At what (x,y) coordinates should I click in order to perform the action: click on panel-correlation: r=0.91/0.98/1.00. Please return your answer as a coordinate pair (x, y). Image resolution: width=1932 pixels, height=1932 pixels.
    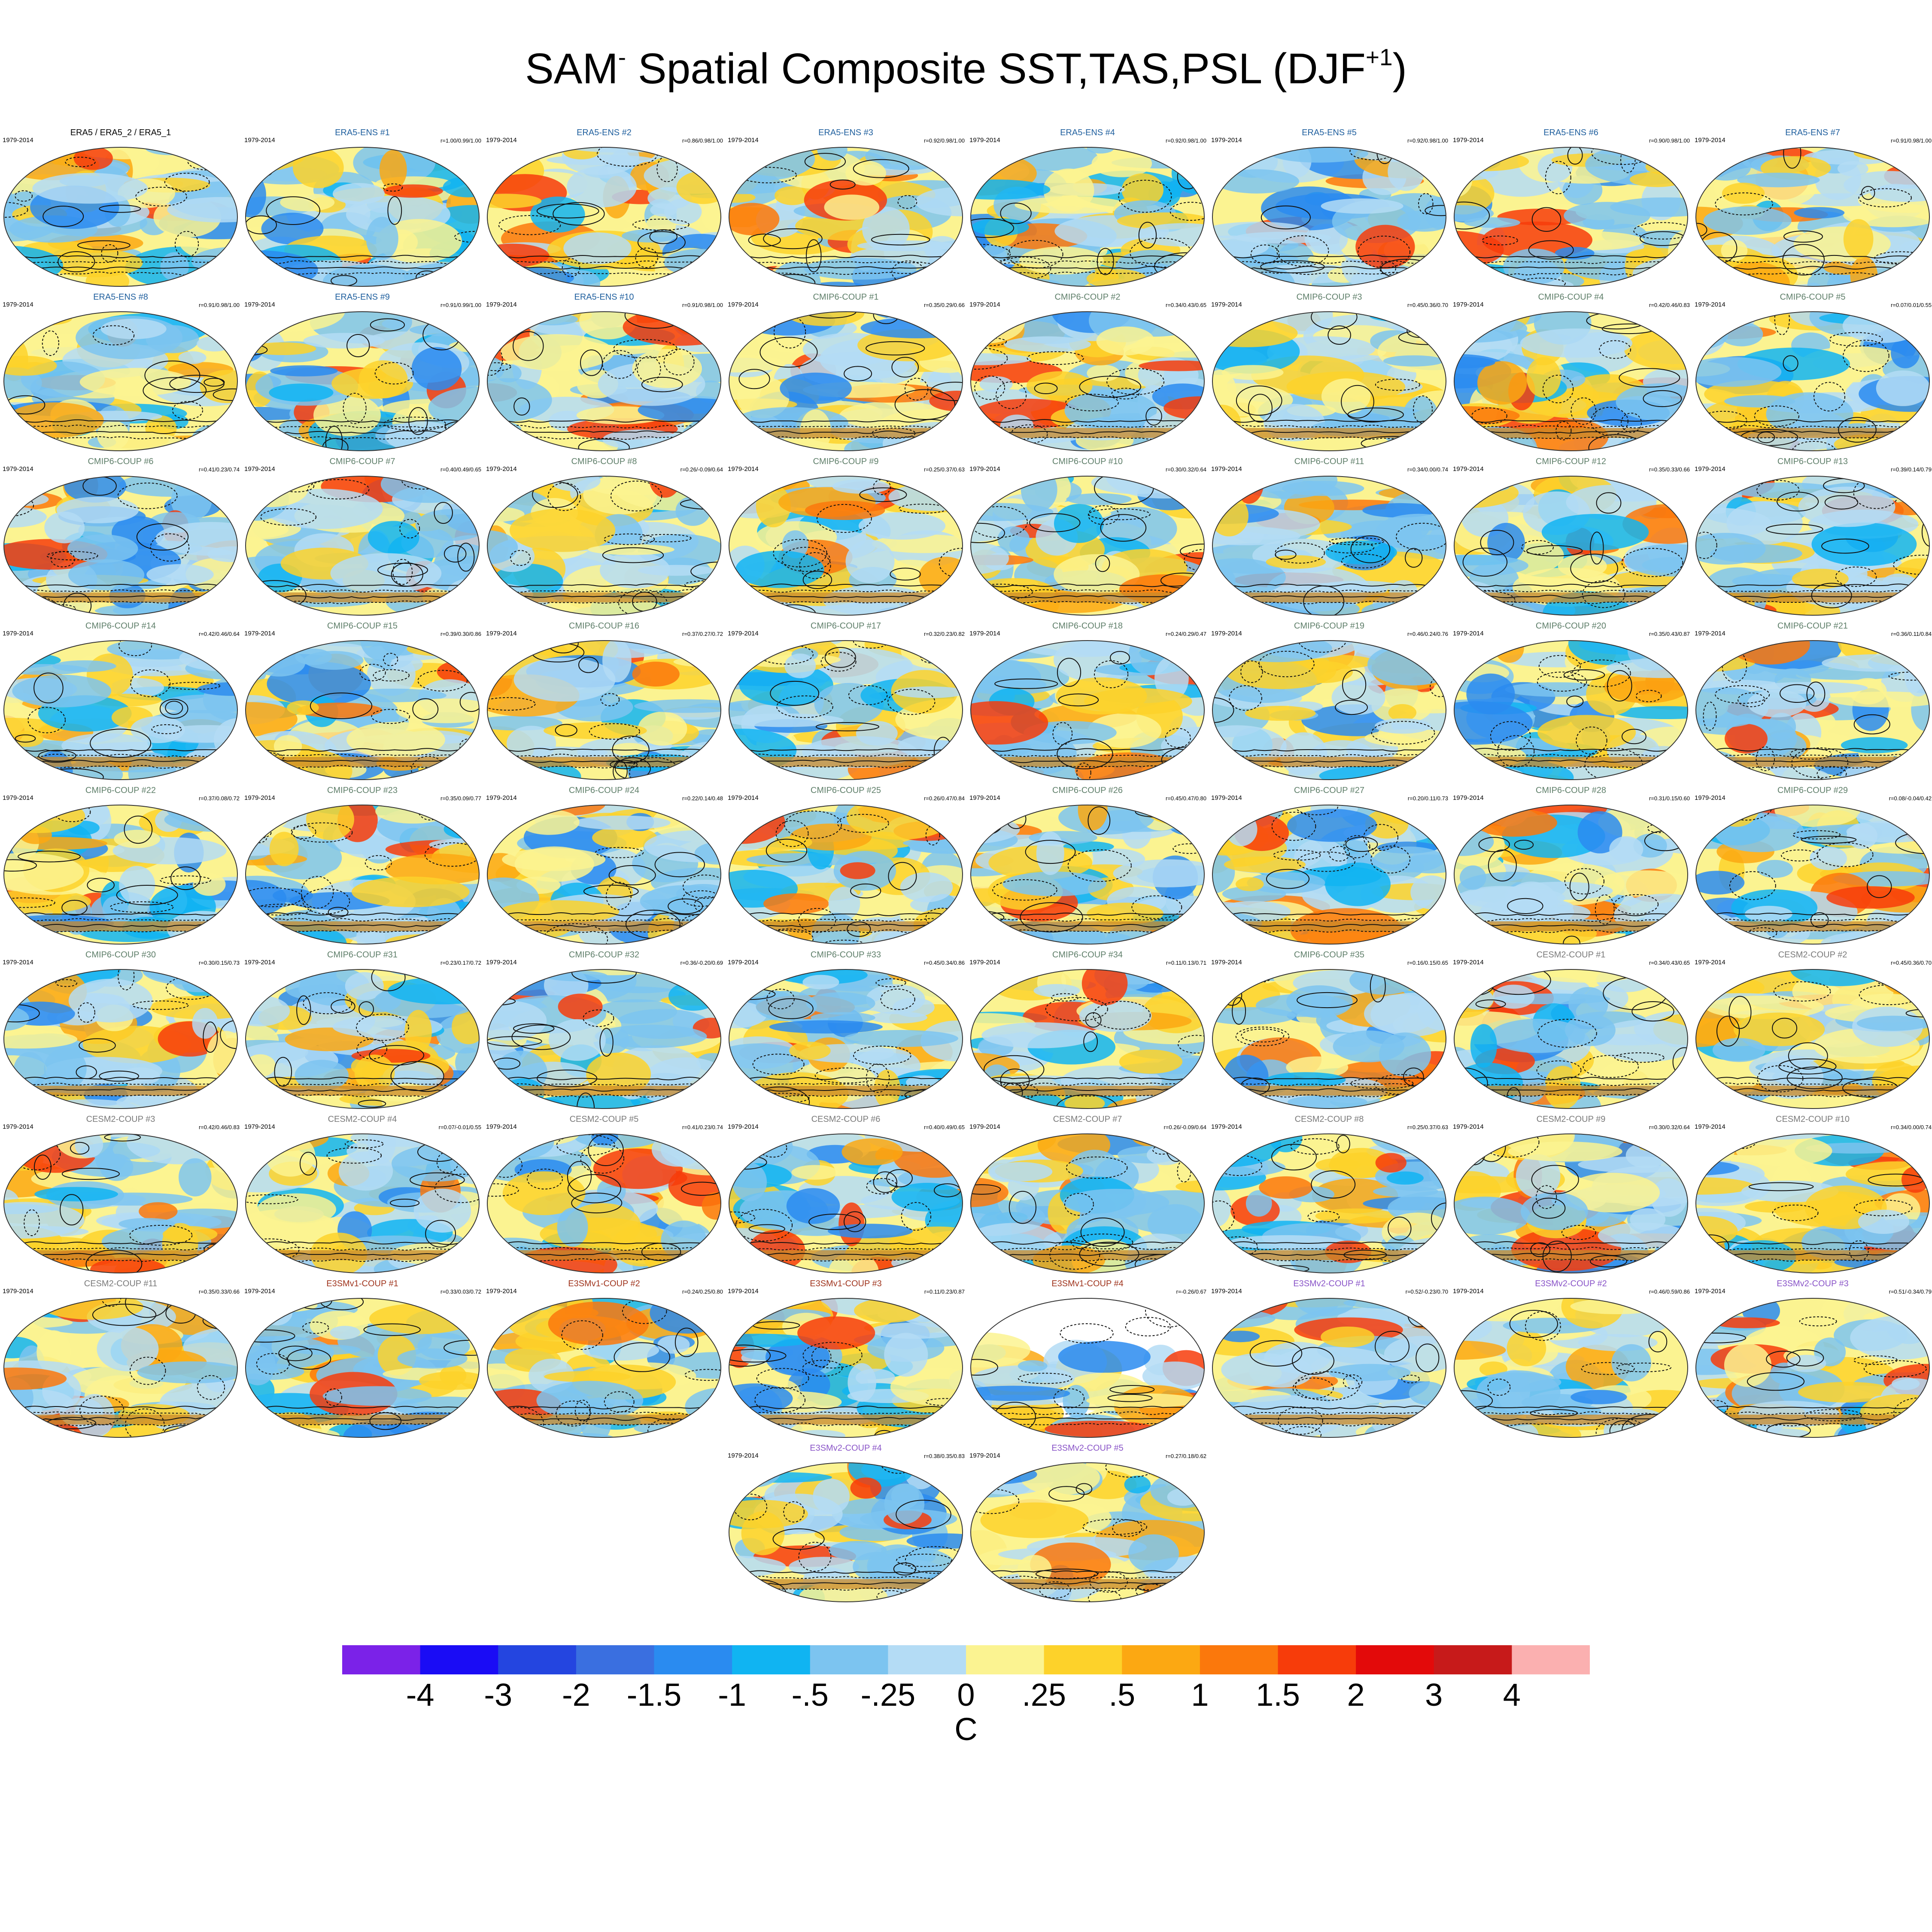
    Looking at the image, I should click on (702, 305).